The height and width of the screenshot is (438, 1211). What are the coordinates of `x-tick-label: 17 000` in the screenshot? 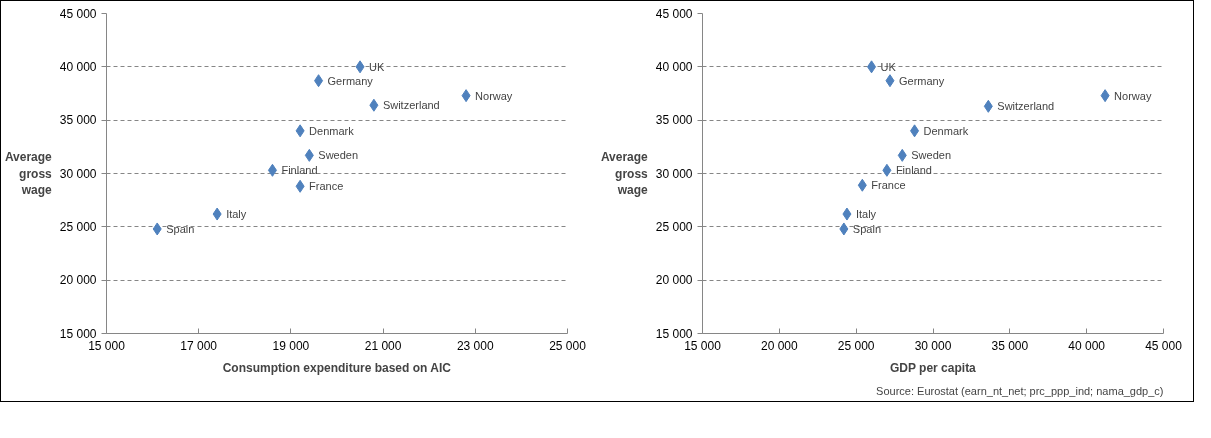 It's located at (199, 345).